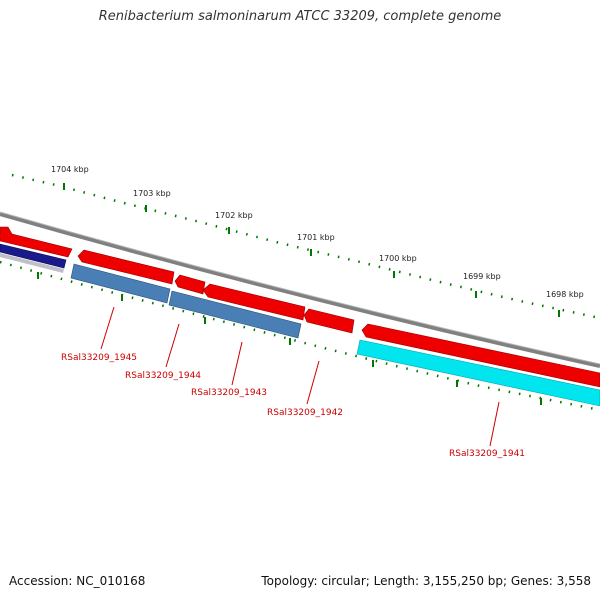 This screenshot has width=600, height=600. What do you see at coordinates (163, 376) in the screenshot?
I see `gene-label-1944: RSal33209_1944` at bounding box center [163, 376].